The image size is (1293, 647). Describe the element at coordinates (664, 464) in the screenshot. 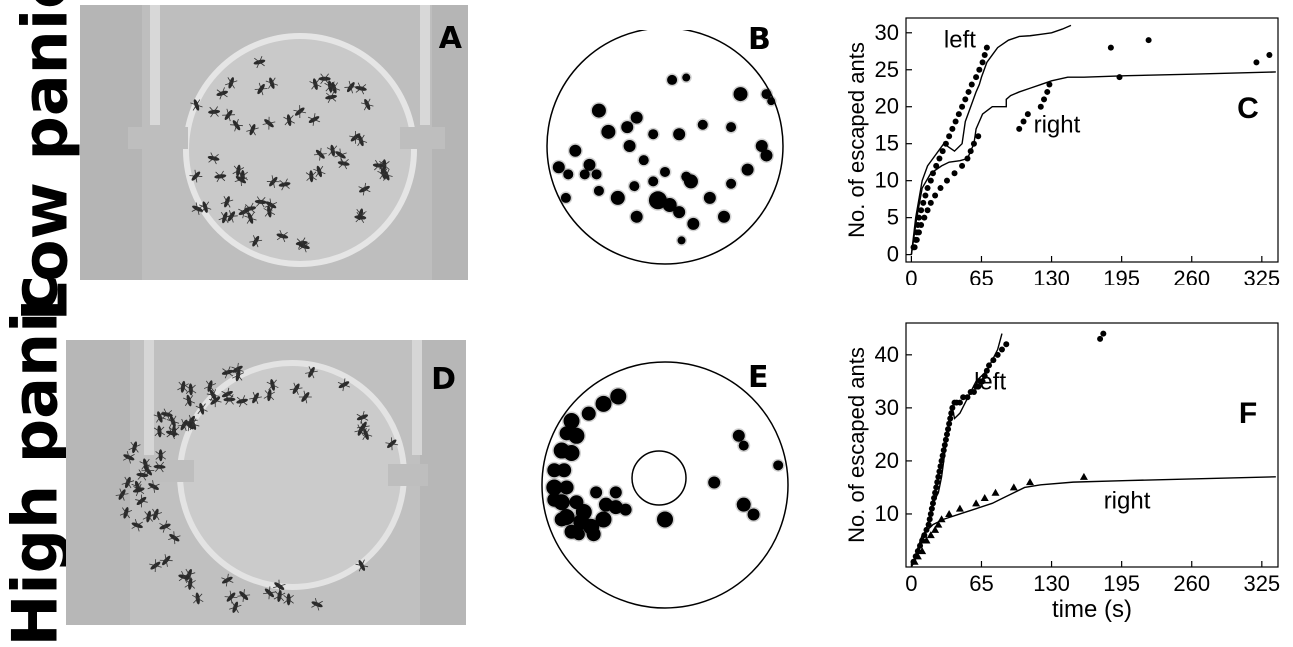

I see `ant-markers-e` at that location.